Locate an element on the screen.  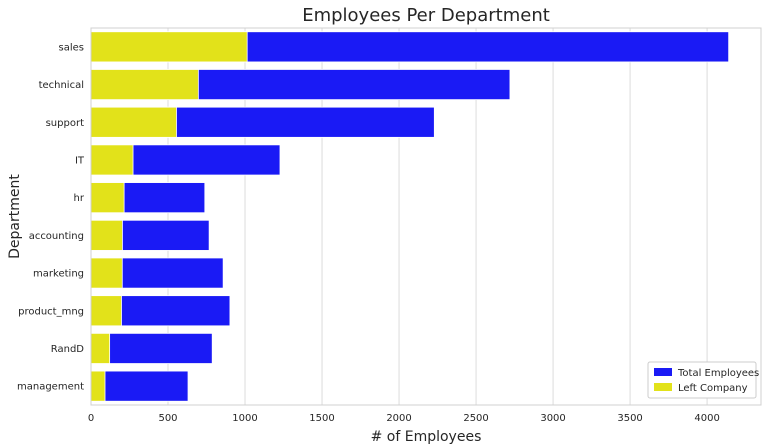
legend-box is located at coordinates (702, 380).